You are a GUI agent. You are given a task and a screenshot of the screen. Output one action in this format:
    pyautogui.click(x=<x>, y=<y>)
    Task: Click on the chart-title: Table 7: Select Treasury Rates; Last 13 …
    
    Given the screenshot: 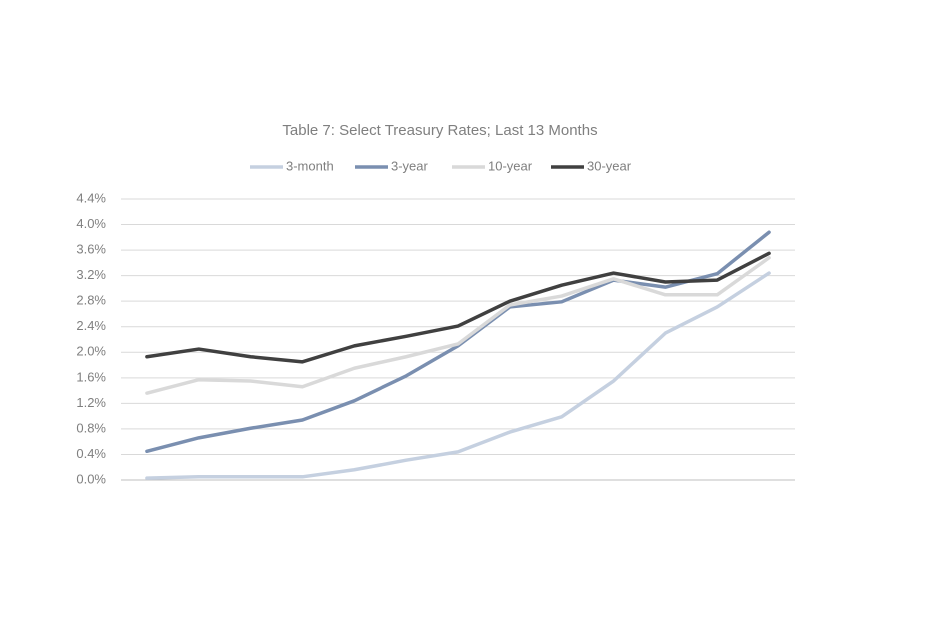 What is the action you would take?
    pyautogui.click(x=439, y=130)
    